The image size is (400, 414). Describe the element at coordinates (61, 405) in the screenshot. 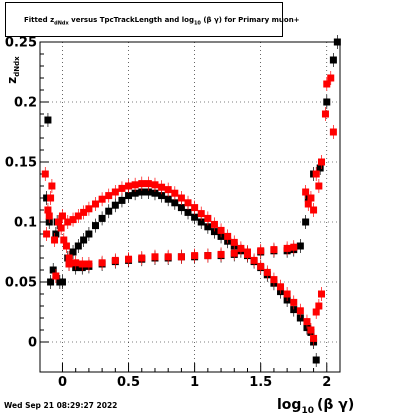

I see `timestamp: Wed Sep 21 08:29:27 2022` at that location.